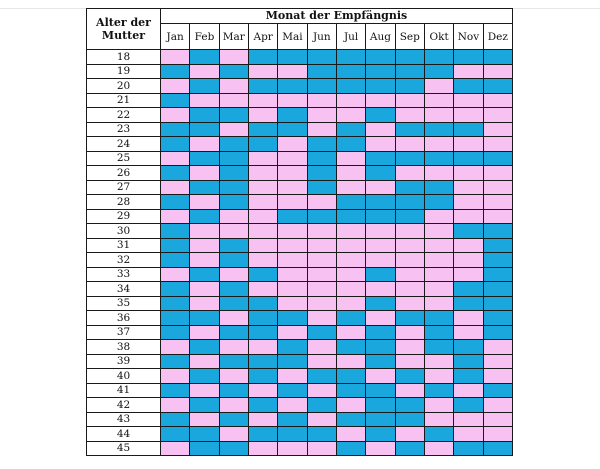 This screenshot has height=469, width=600. I want to click on age-label: 28, so click(123, 202).